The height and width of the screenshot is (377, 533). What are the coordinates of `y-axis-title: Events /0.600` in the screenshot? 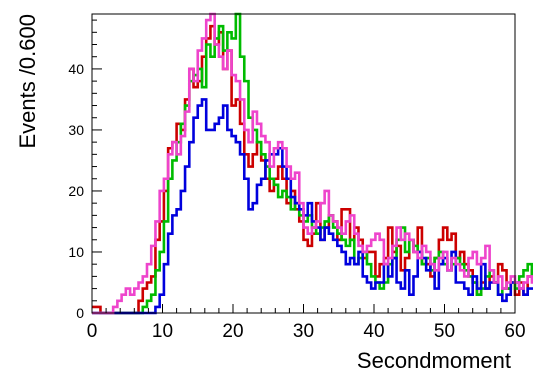 It's located at (27, 81).